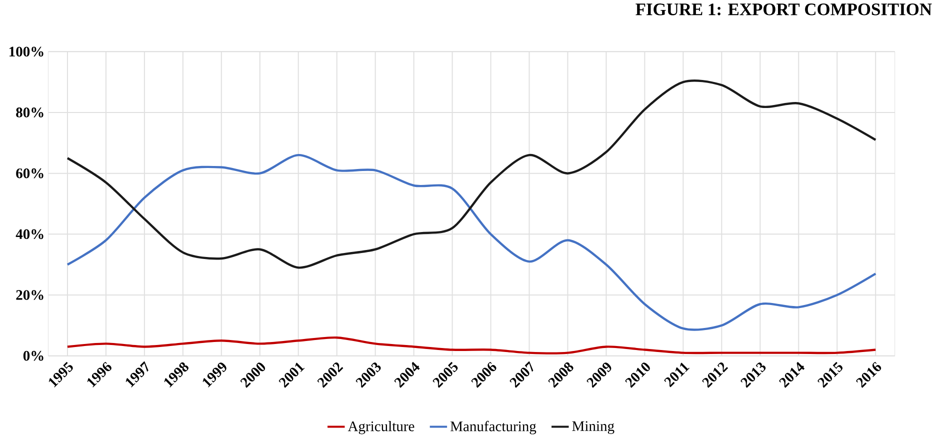 This screenshot has height=448, width=937. I want to click on x-tick-label: 2011, so click(677, 375).